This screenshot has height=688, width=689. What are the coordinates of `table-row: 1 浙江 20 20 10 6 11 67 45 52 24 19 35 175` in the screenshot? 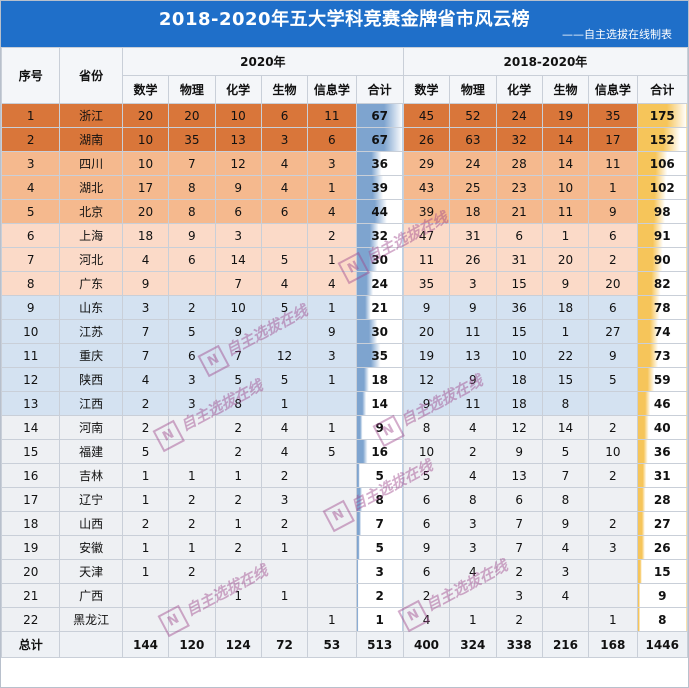 It's located at (344, 115).